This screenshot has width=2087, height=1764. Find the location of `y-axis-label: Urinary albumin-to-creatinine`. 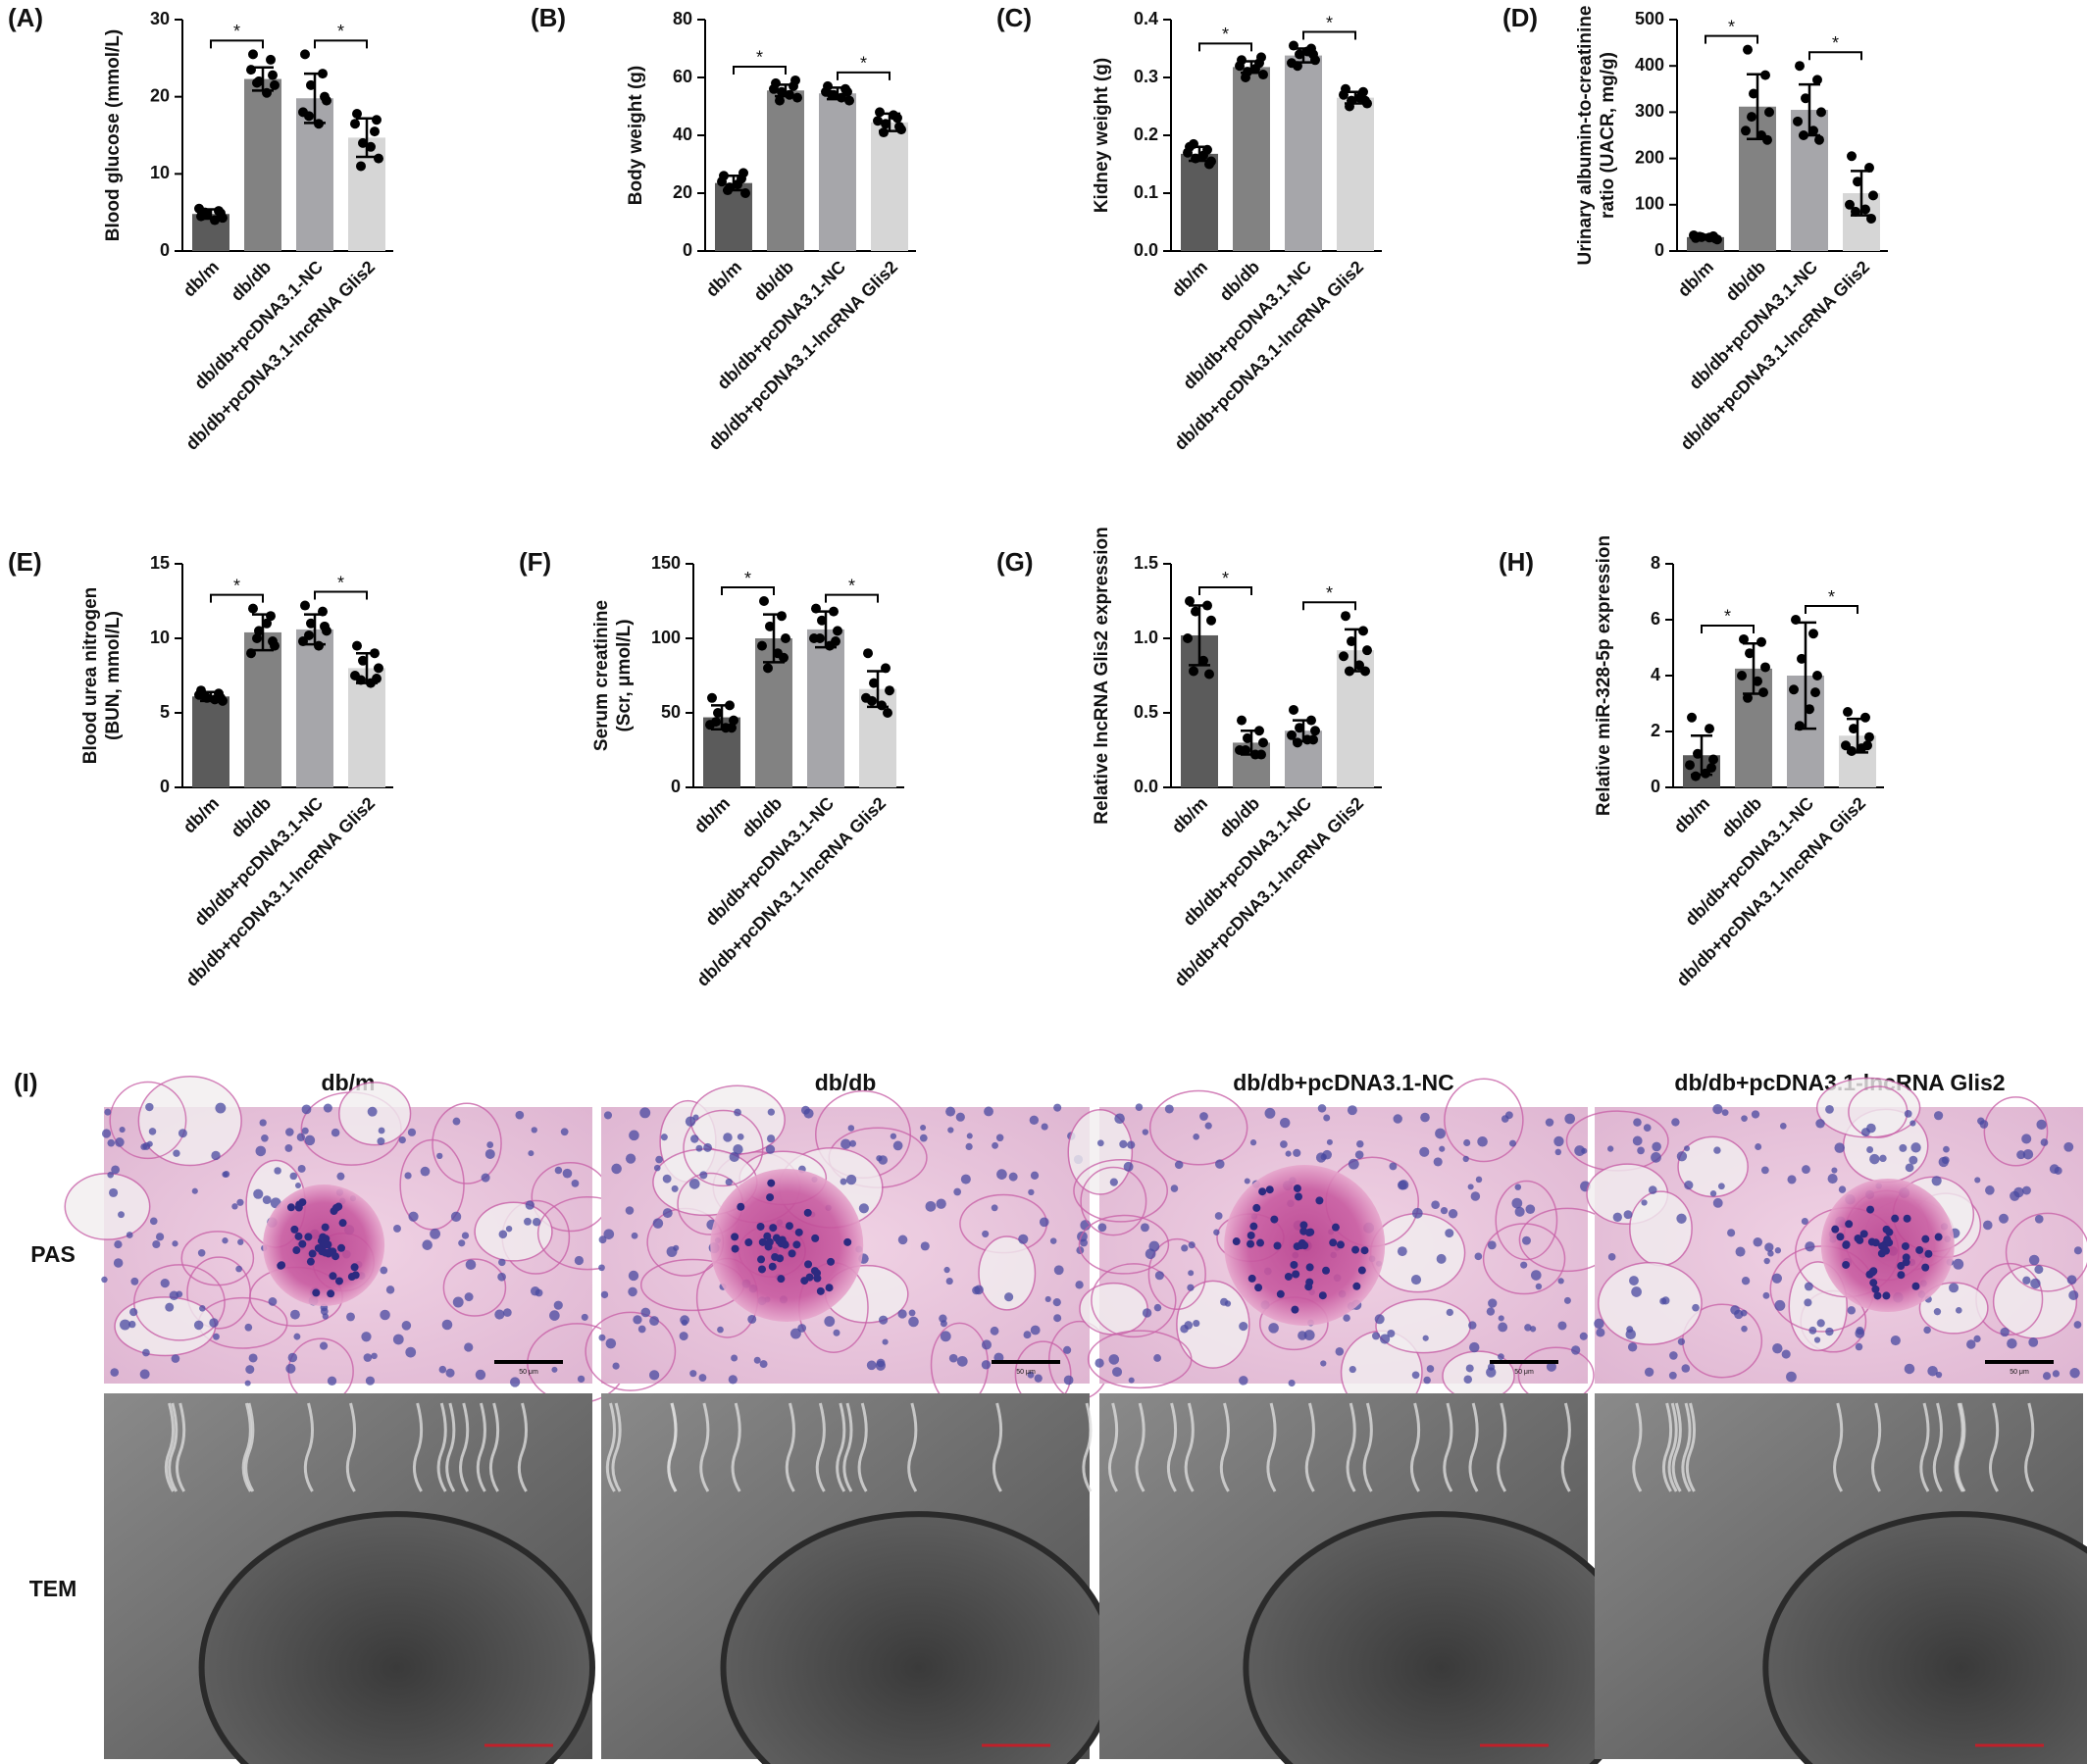

y-axis-label: Urinary albumin-to-creatinine is located at coordinates (1586, 136).